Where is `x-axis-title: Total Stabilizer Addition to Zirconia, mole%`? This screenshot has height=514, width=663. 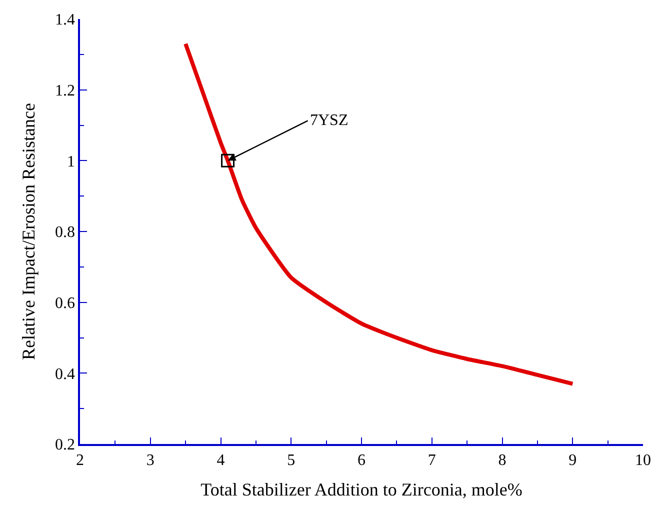 x-axis-title: Total Stabilizer Addition to Zirconia, mole% is located at coordinates (361, 490).